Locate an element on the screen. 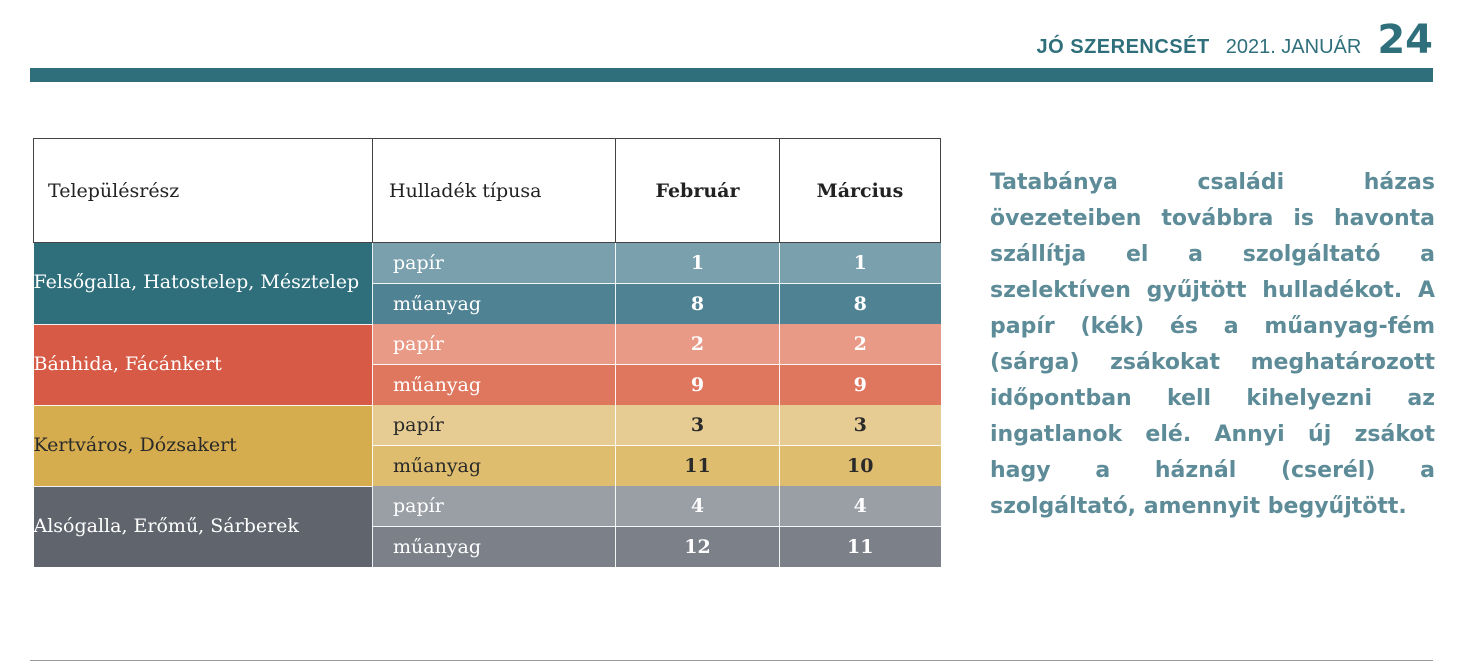  district-name: Alsógalla, Erőmű, Sárberek is located at coordinates (203, 527).